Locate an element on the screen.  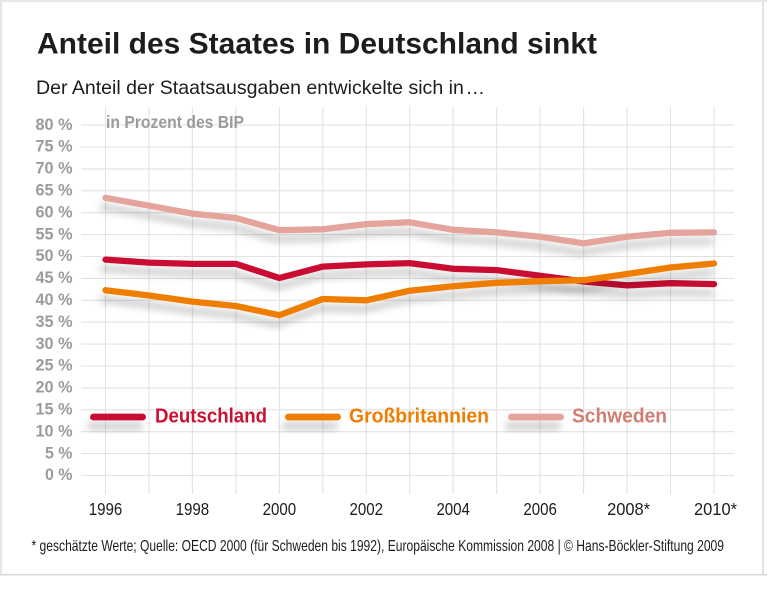
svg-text:Anteil des Staates in Deutschl: Anteil des Staates in Deutschland sinkt is located at coordinates (317, 44).